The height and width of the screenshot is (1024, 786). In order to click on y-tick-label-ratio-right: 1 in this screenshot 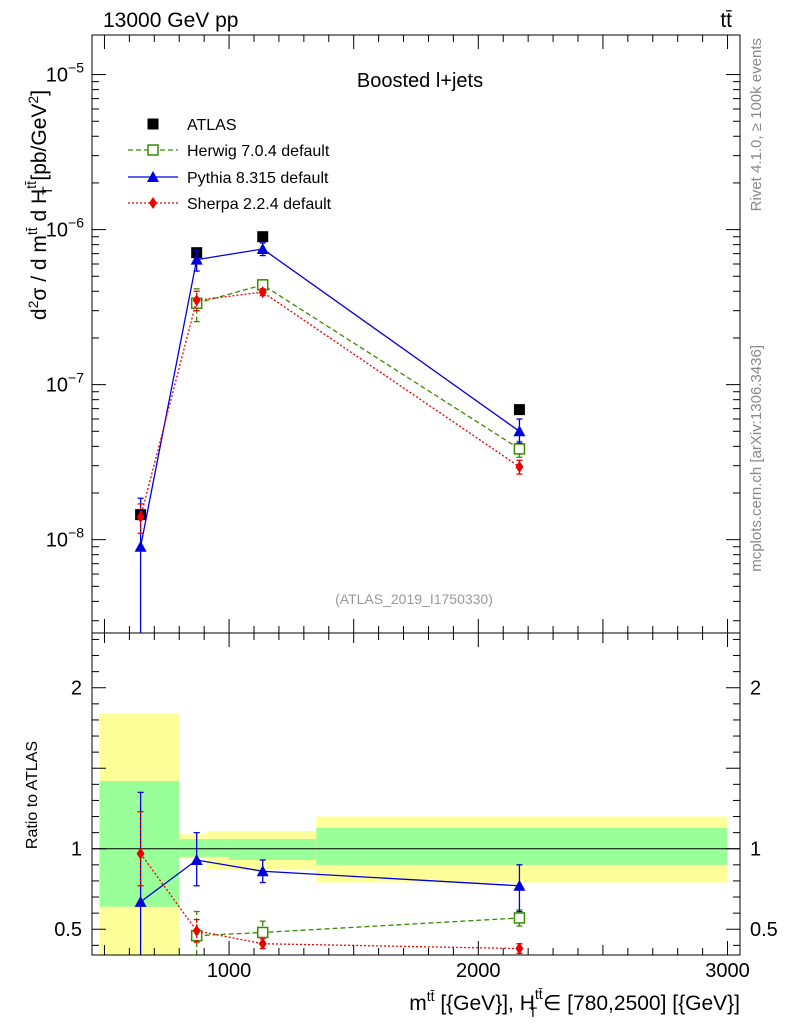, I will do `click(755, 850)`.